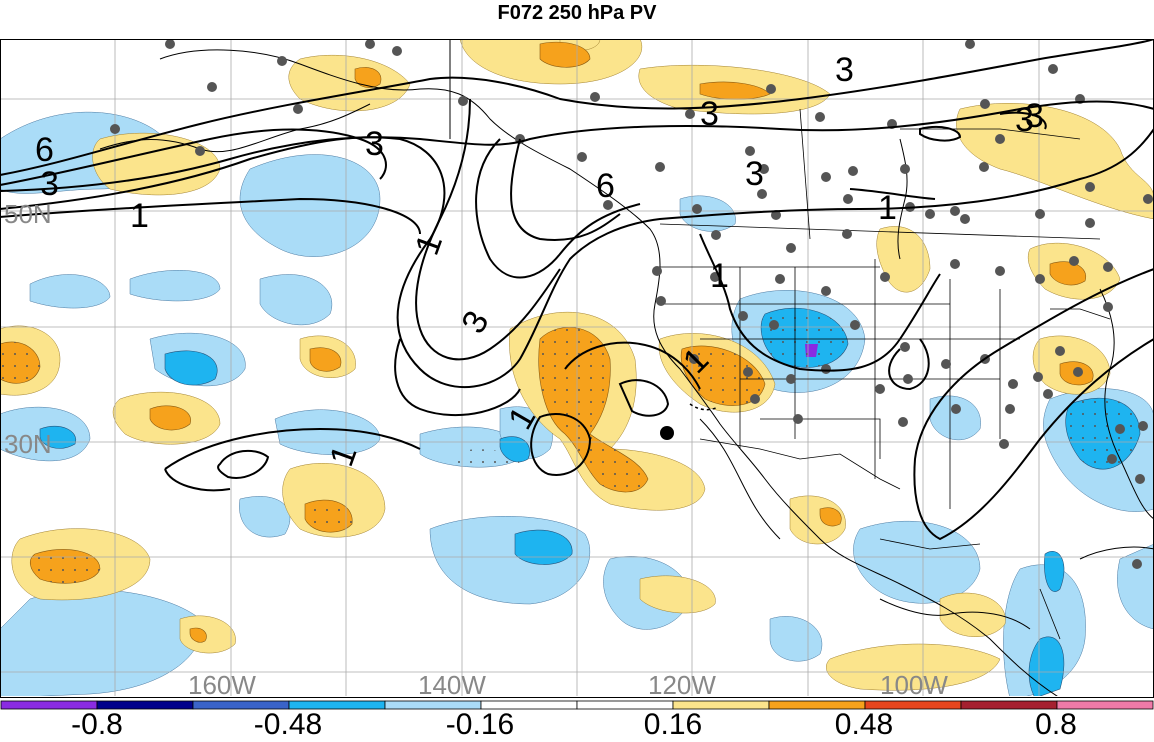  Describe the element at coordinates (480, 724) in the screenshot. I see `colorbar-label: -0.16` at that location.